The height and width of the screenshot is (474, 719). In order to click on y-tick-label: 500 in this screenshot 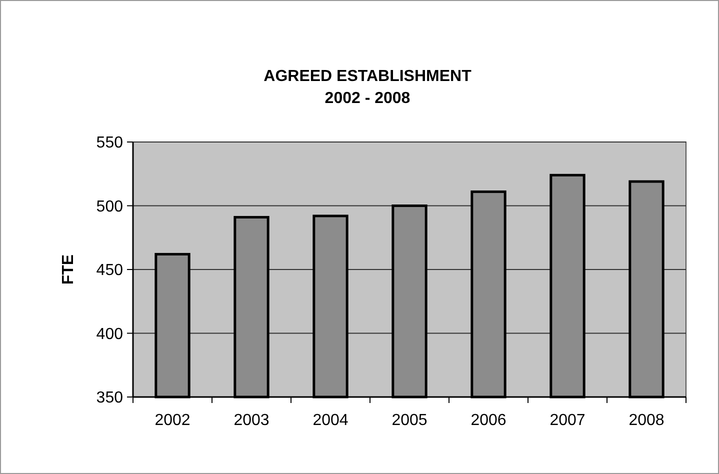, I will do `click(110, 207)`.